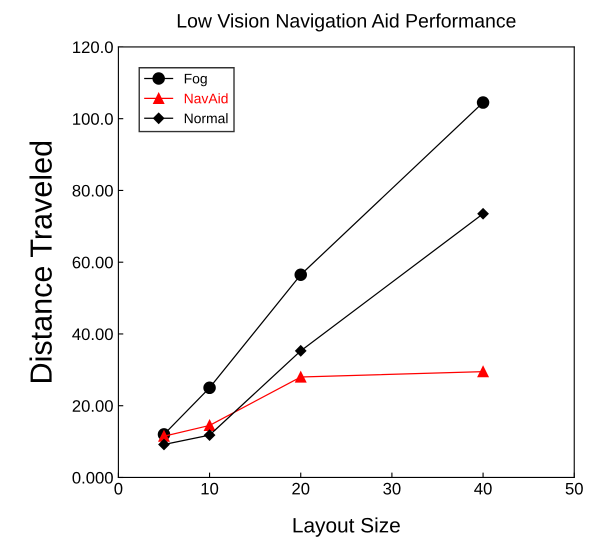 Image resolution: width=592 pixels, height=552 pixels. What do you see at coordinates (195, 80) in the screenshot?
I see `legend-label: Fog` at bounding box center [195, 80].